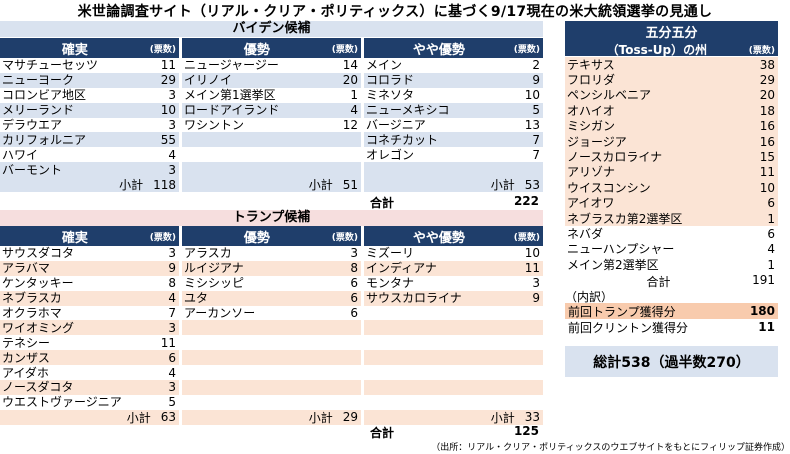 The image size is (790, 454). Describe the element at coordinates (591, 64) in the screenshot. I see `state-name: テキサス` at that location.